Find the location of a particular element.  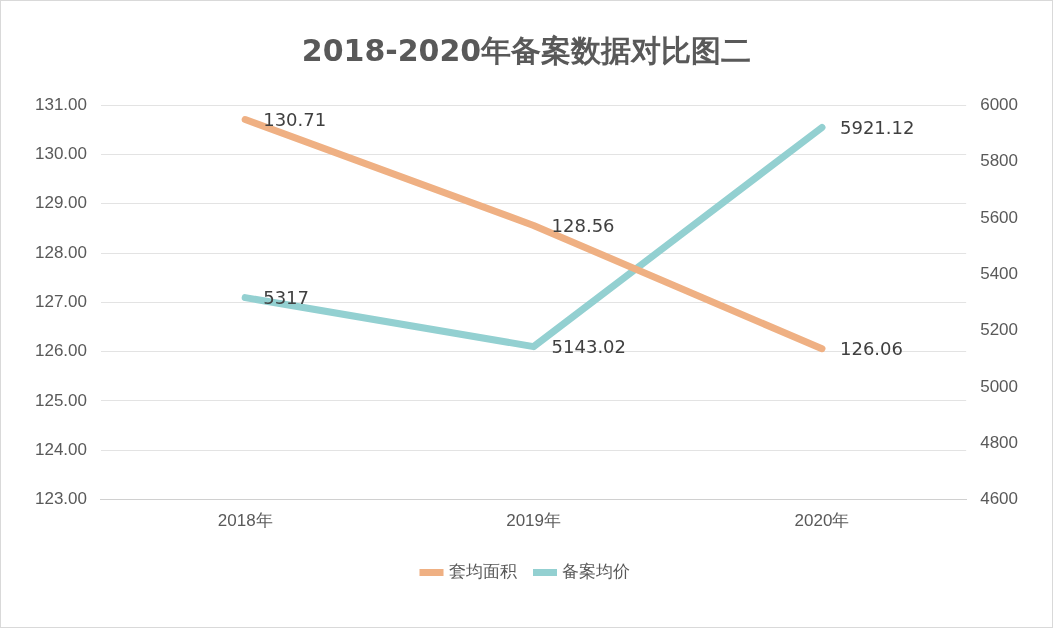

x-tick-label: 2019年 is located at coordinates (533, 521).